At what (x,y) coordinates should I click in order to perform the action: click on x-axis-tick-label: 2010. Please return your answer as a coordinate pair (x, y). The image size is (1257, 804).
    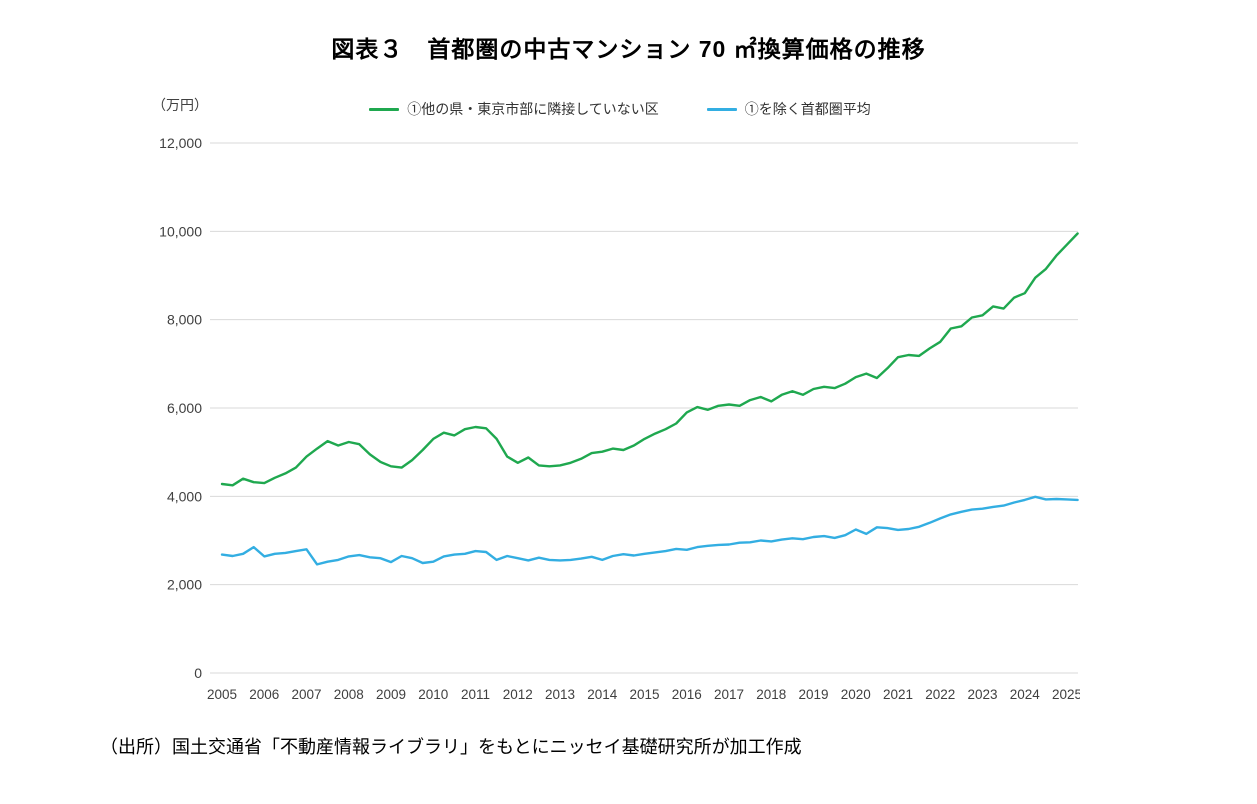
    Looking at the image, I should click on (433, 694).